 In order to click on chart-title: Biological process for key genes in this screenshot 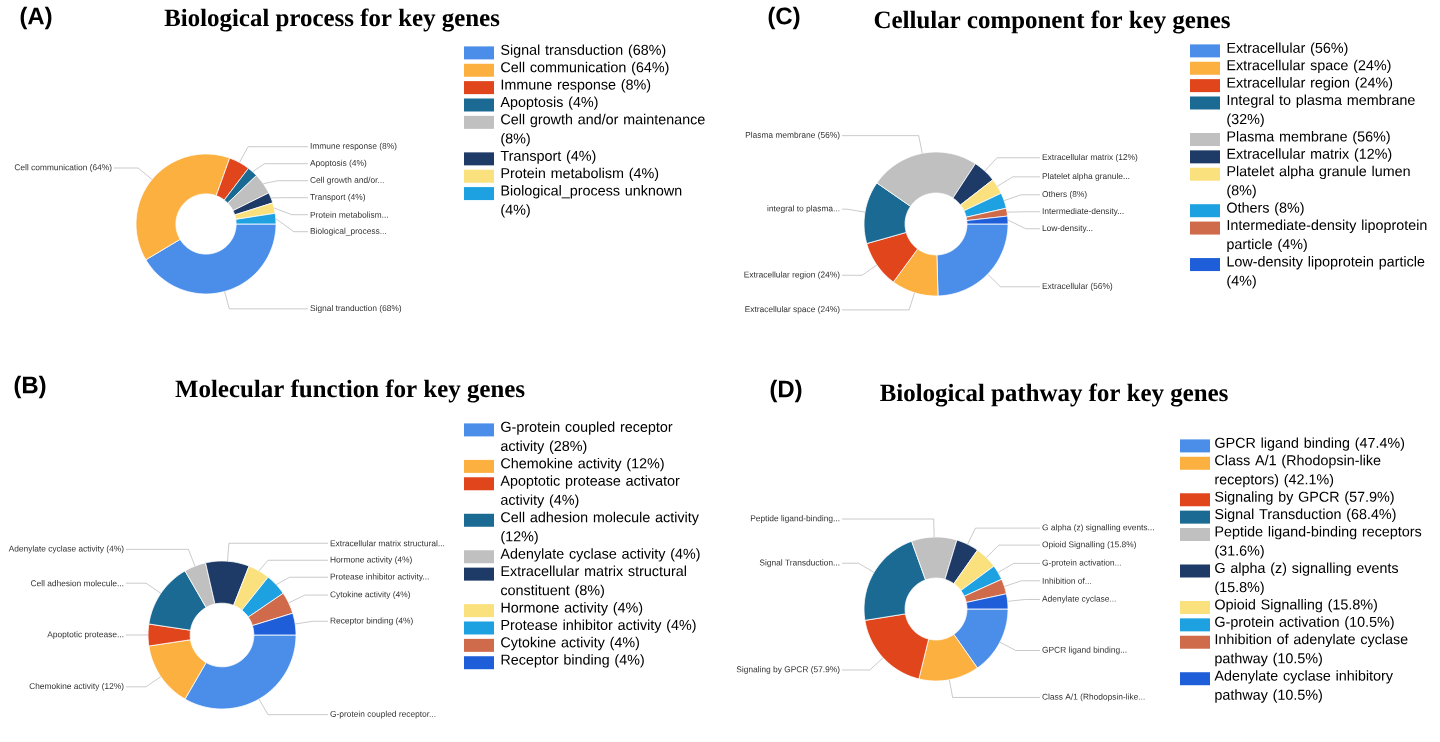, I will do `click(332, 20)`.